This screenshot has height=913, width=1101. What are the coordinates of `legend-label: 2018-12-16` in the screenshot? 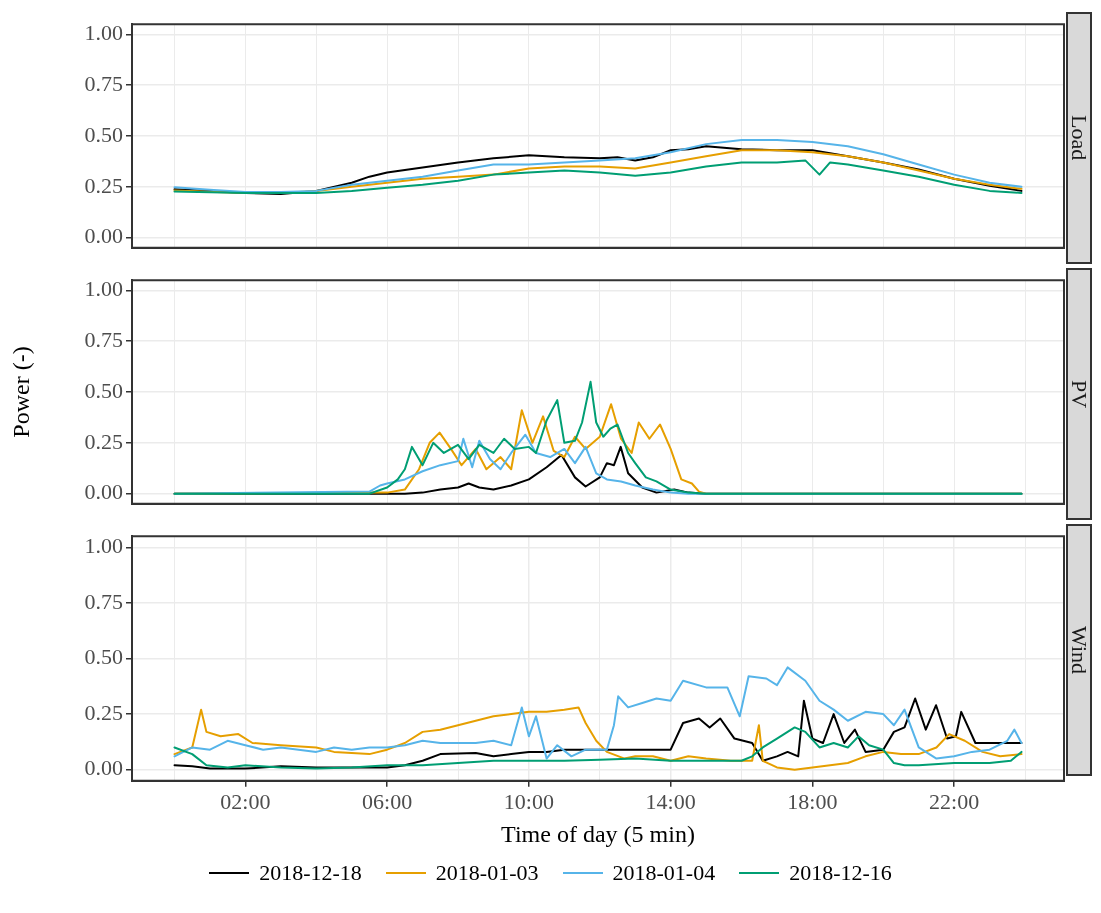 It's located at (840, 873).